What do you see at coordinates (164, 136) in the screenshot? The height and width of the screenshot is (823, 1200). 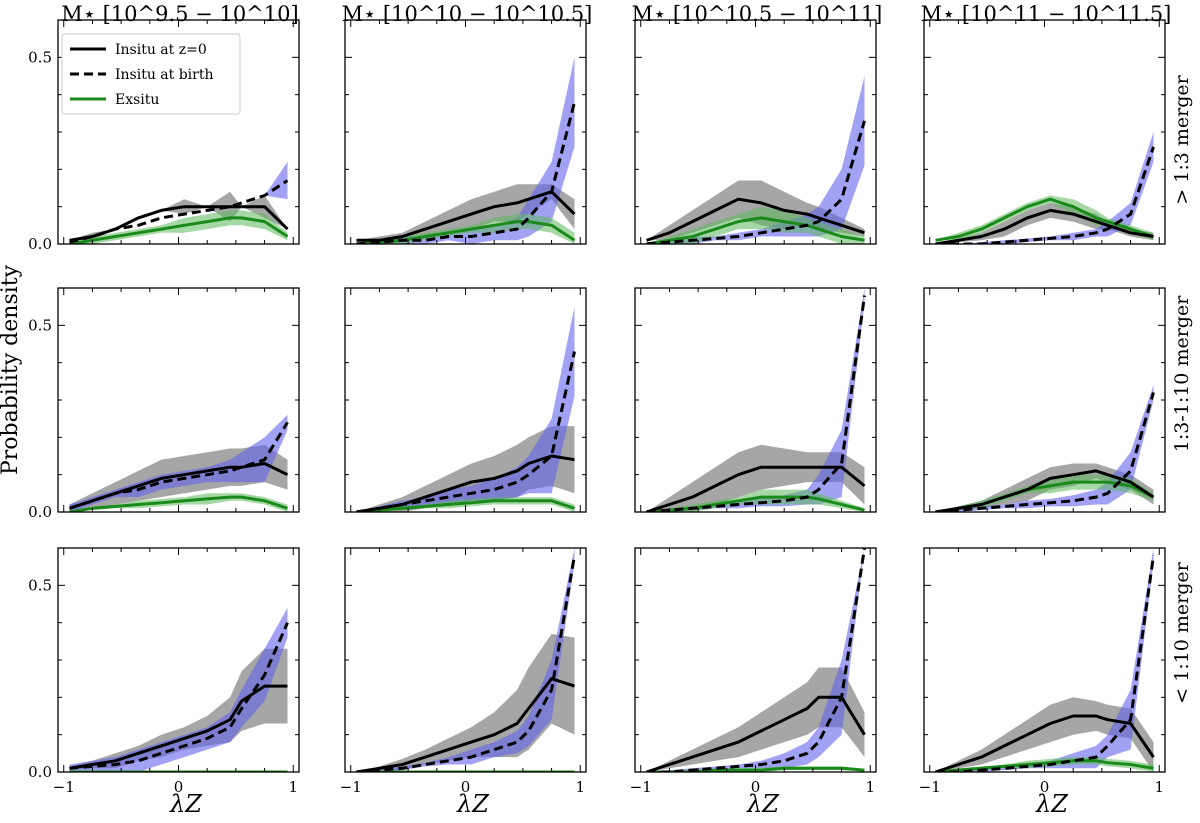 I see `panel-r0-c0: 0.0 0.5` at bounding box center [164, 136].